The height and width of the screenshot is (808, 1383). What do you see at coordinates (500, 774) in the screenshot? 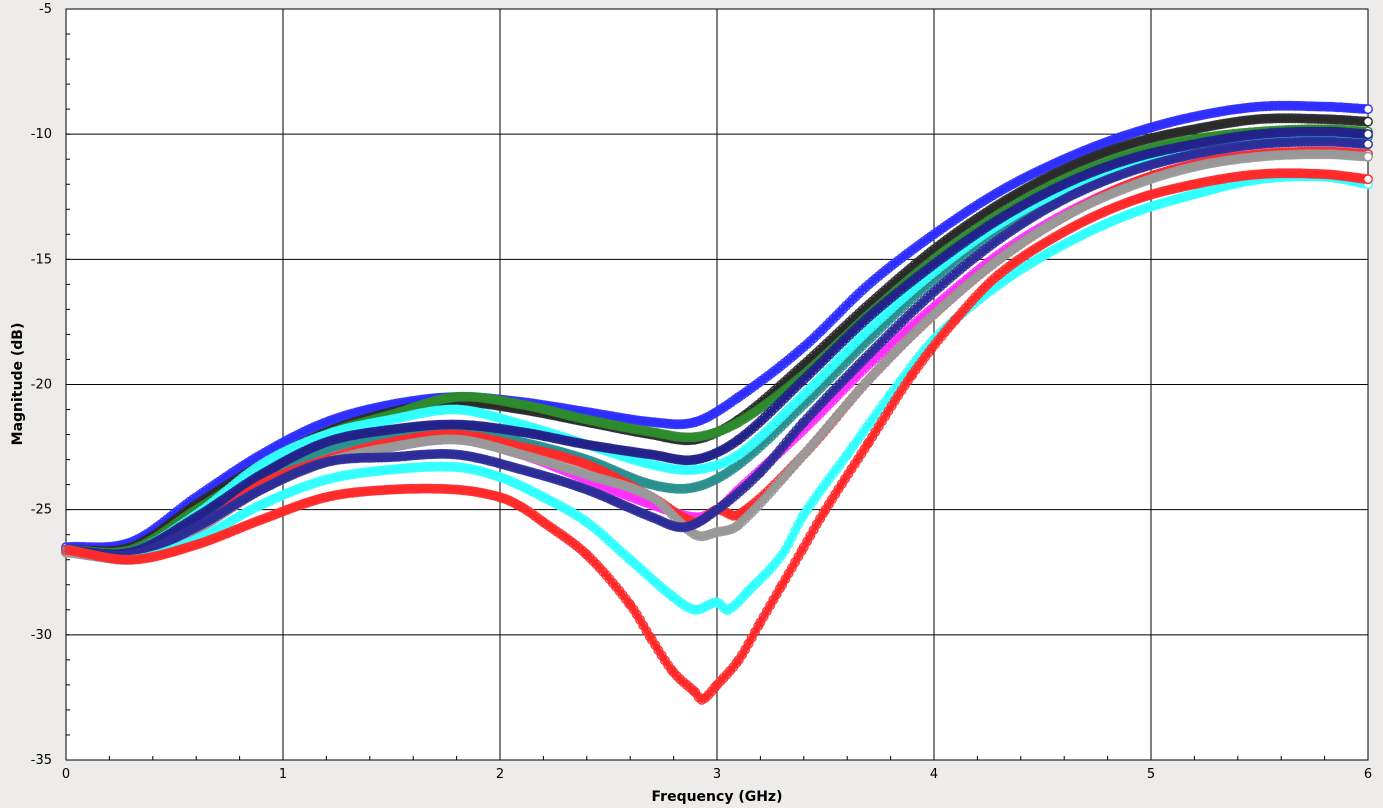
I see `x-tick-label: 2` at bounding box center [500, 774].